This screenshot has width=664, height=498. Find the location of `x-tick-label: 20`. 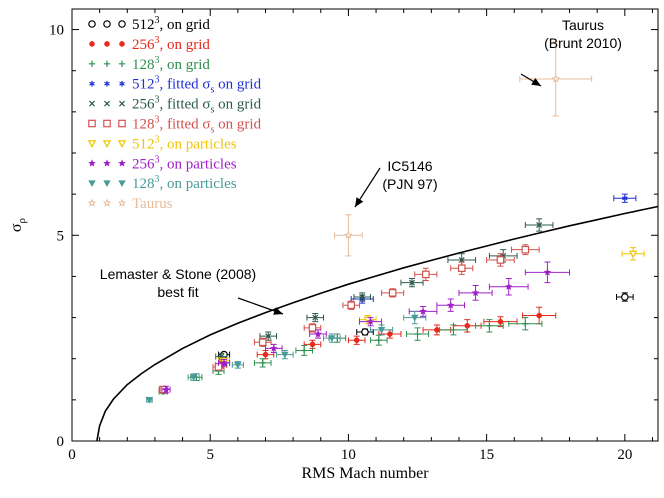

x-tick-label: 20 is located at coordinates (624, 455).